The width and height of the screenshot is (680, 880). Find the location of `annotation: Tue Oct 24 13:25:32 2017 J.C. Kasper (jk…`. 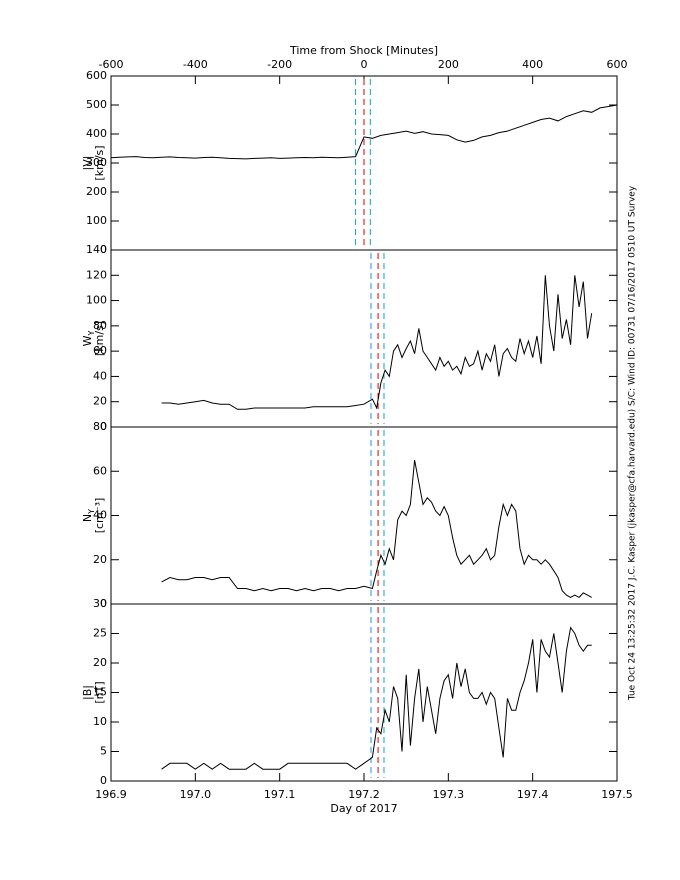

annotation: Tue Oct 24 13:25:32 2017 J.C. Kasper (jk… is located at coordinates (633, 443).